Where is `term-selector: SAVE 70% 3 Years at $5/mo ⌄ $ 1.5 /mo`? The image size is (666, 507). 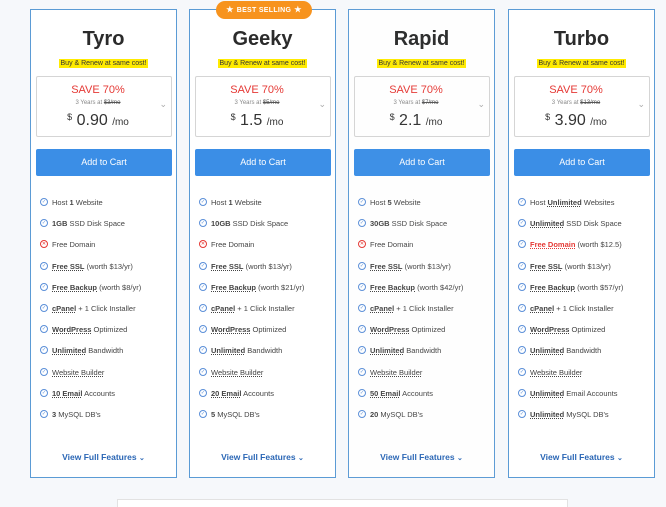
term-selector: SAVE 70% 3 Years at $5/mo ⌄ $ 1.5 /mo is located at coordinates (263, 106).